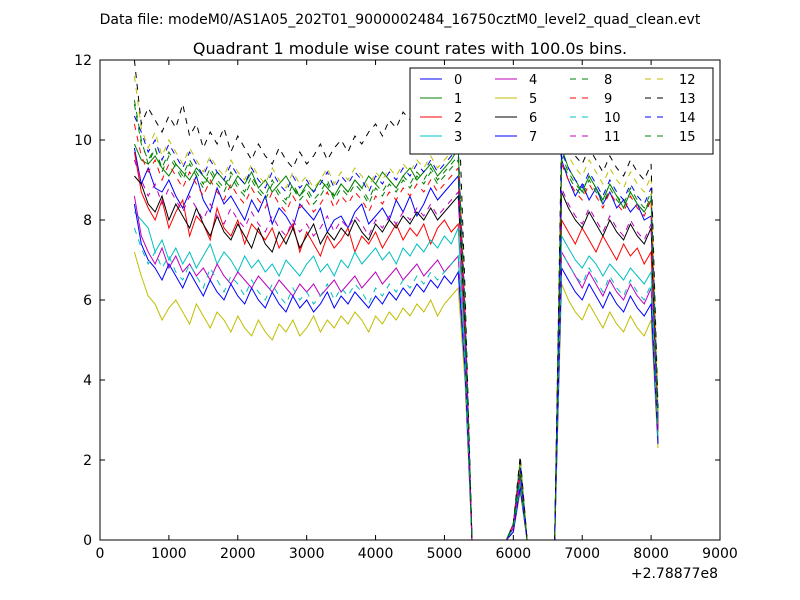 The height and width of the screenshot is (600, 800). What do you see at coordinates (238, 554) in the screenshot?
I see `x-tick-label: 2000` at bounding box center [238, 554].